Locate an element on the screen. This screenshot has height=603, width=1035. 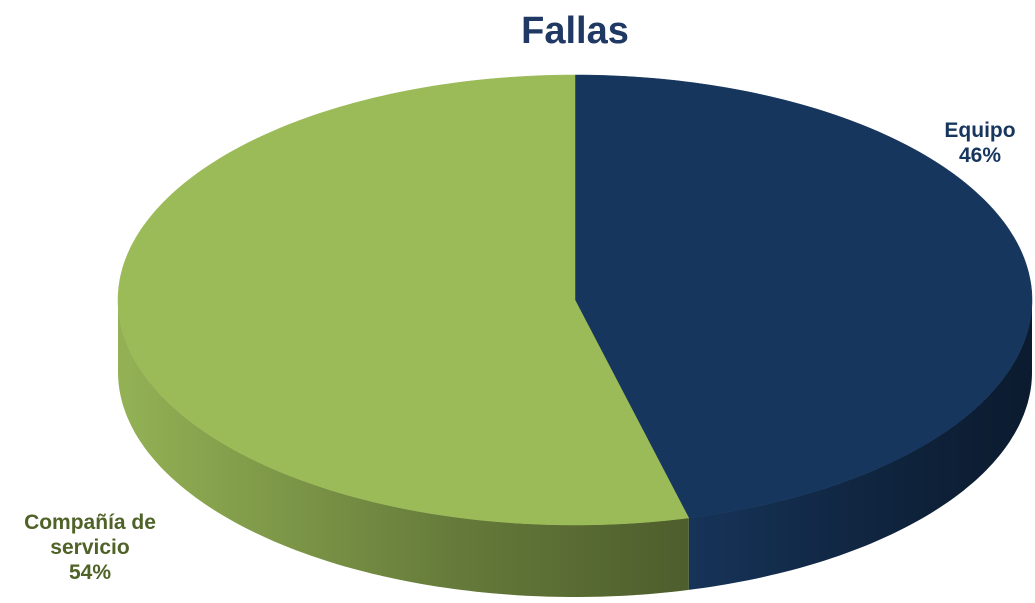
chart-title: Fallas is located at coordinates (575, 31).